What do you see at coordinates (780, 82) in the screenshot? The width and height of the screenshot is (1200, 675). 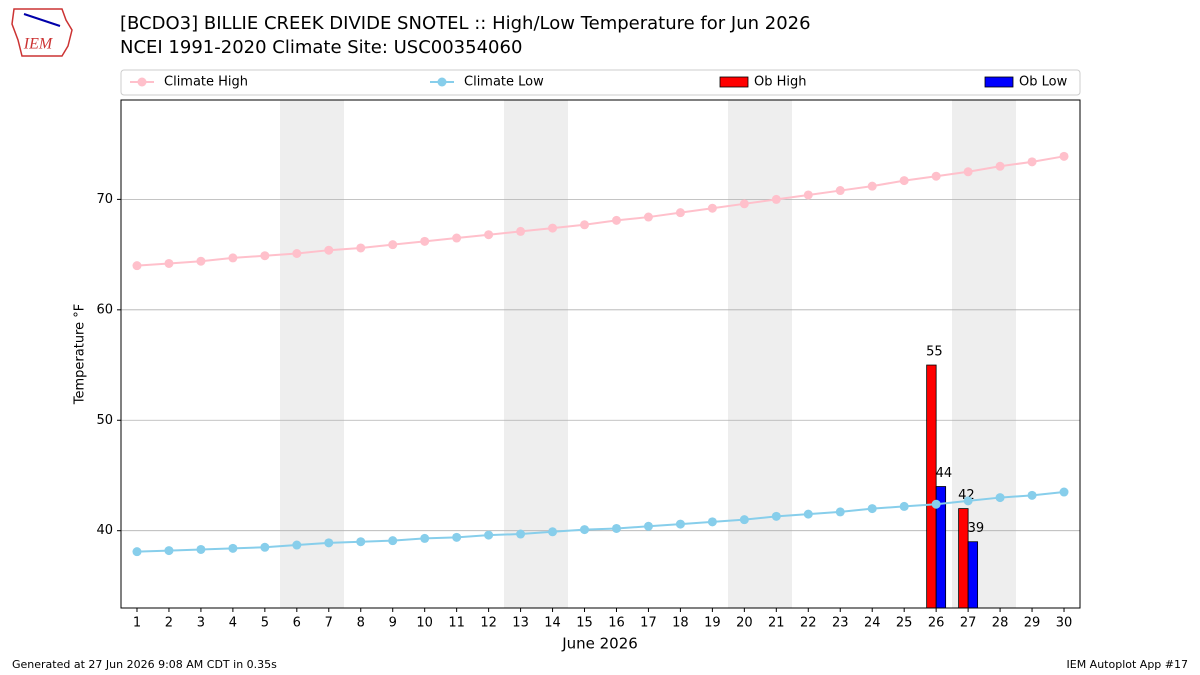 I see `legend-label: Ob High` at bounding box center [780, 82].